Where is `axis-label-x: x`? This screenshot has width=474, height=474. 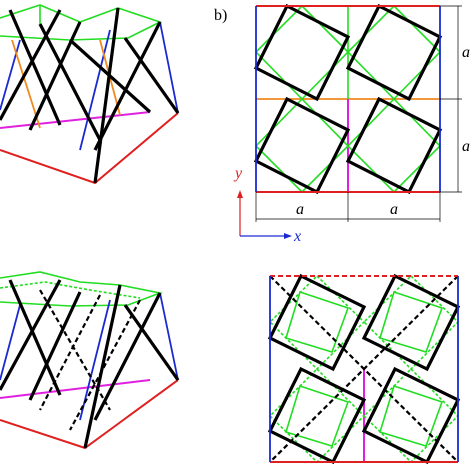 axis-label-x: x is located at coordinates (297, 236).